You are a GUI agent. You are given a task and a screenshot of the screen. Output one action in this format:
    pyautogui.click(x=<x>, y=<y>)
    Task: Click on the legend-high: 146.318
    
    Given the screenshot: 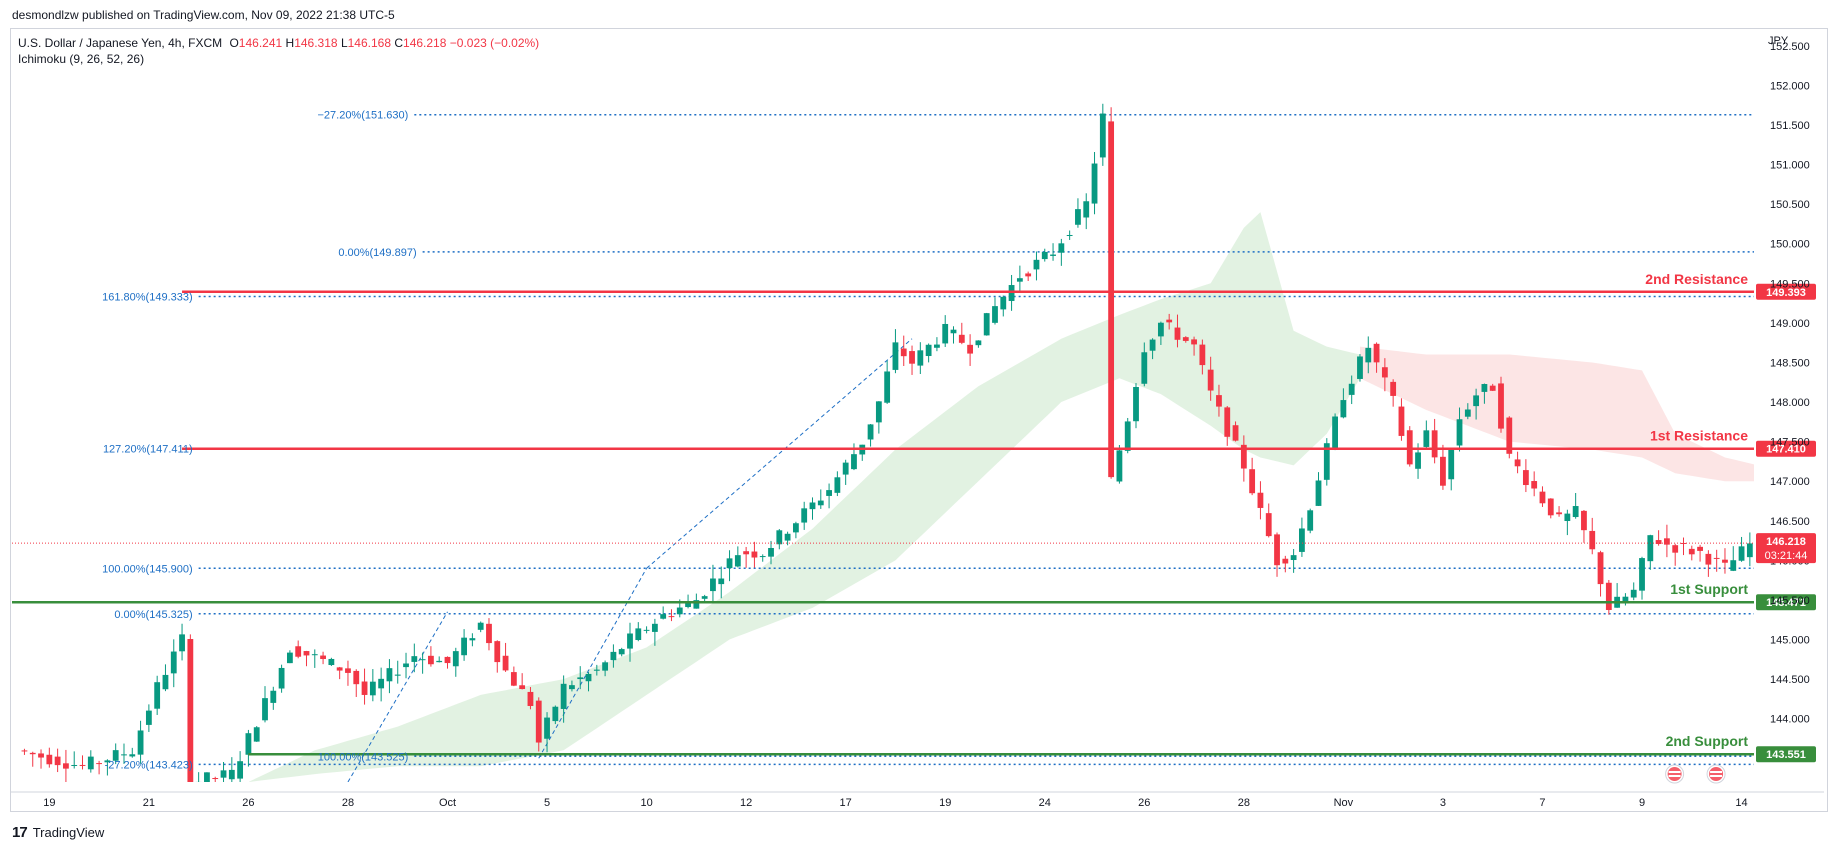 What is the action you would take?
    pyautogui.click(x=316, y=43)
    